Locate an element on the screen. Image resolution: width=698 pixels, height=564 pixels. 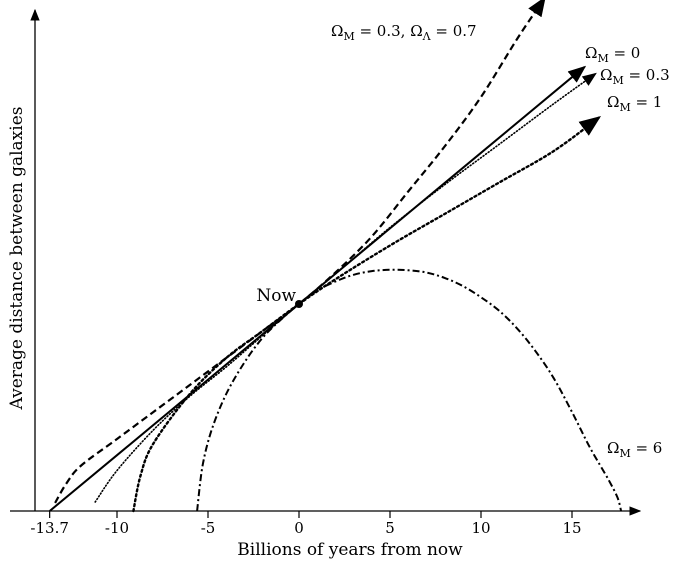
x-tick-label: -10 is located at coordinates (117, 528).